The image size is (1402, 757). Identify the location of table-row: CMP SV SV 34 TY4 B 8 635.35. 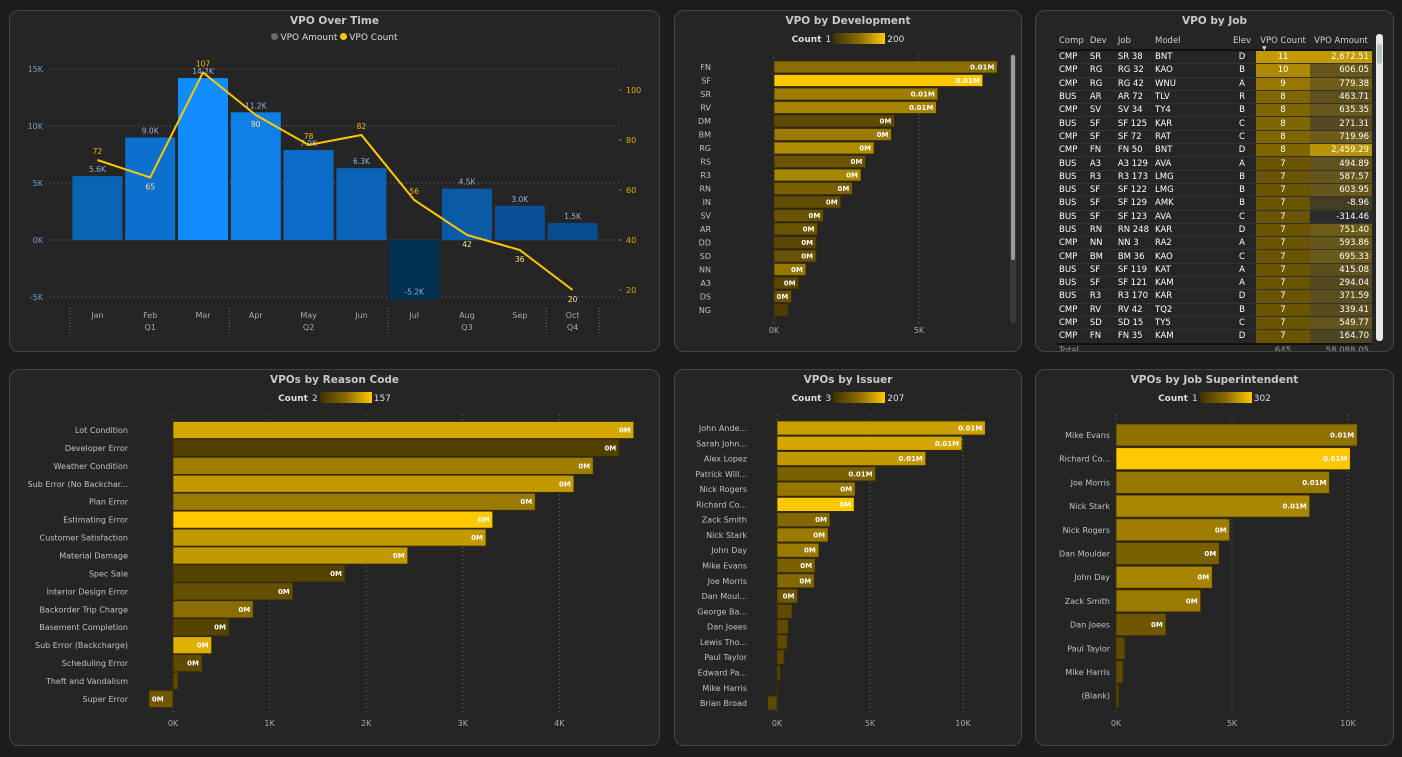
(1214, 110).